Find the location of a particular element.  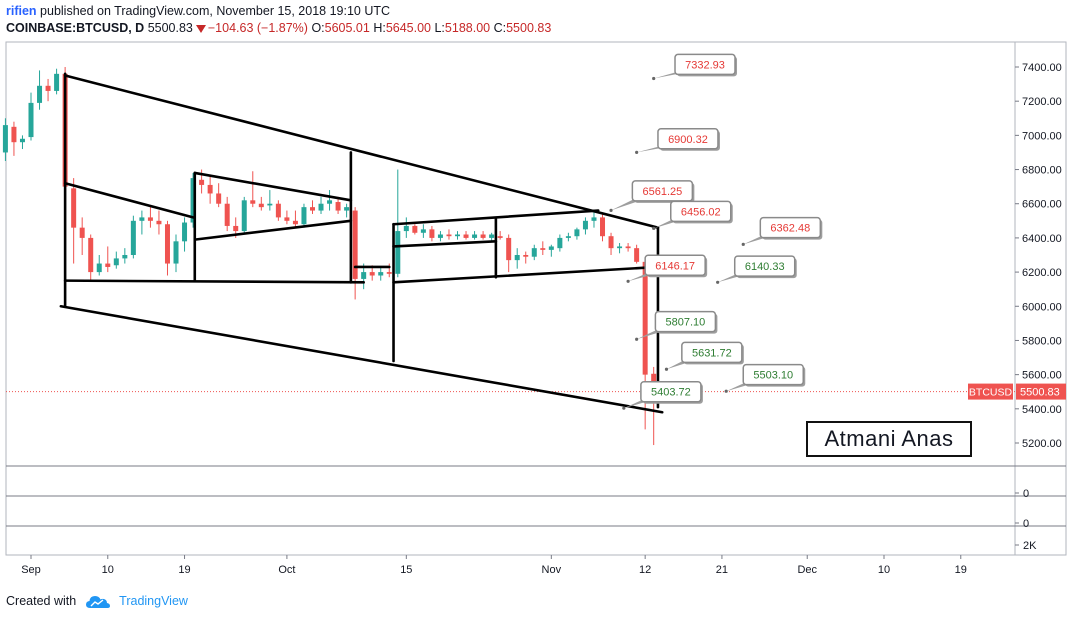

low-label: L: is located at coordinates (439, 28).